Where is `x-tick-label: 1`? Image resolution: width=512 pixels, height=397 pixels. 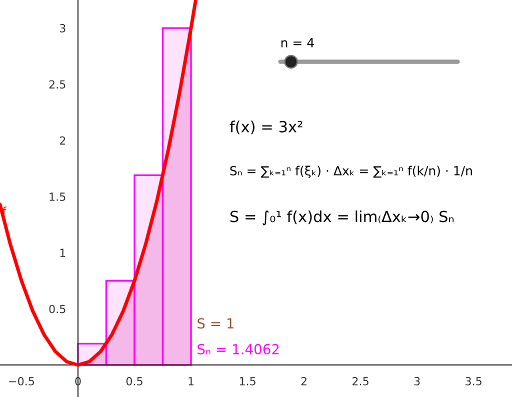 x-tick-label: 1 is located at coordinates (191, 381).